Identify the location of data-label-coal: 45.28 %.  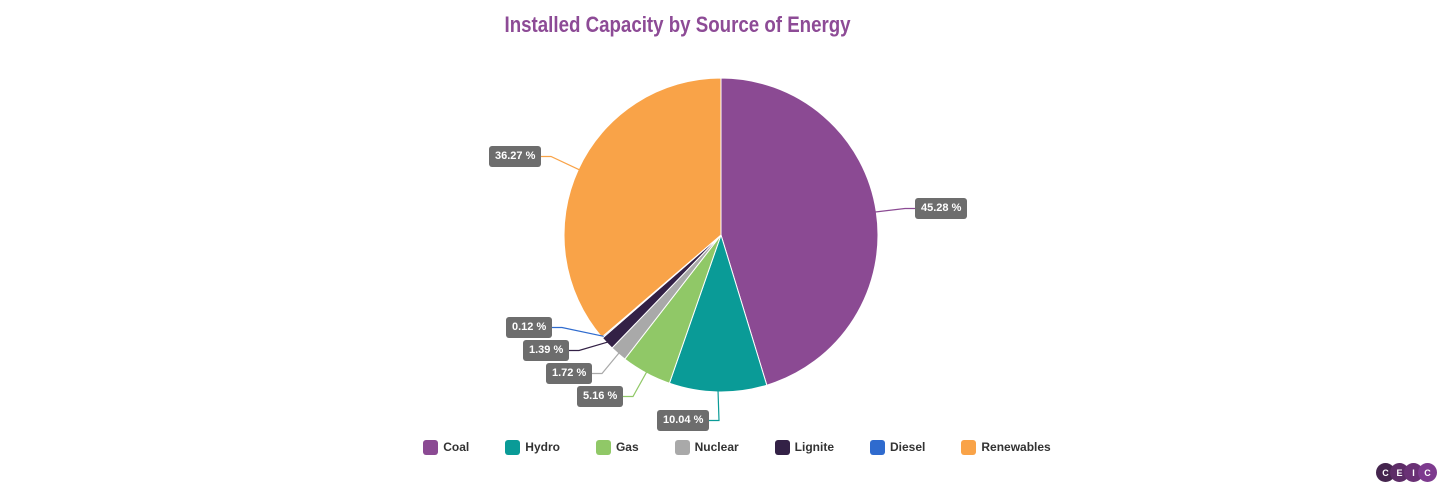
(941, 208).